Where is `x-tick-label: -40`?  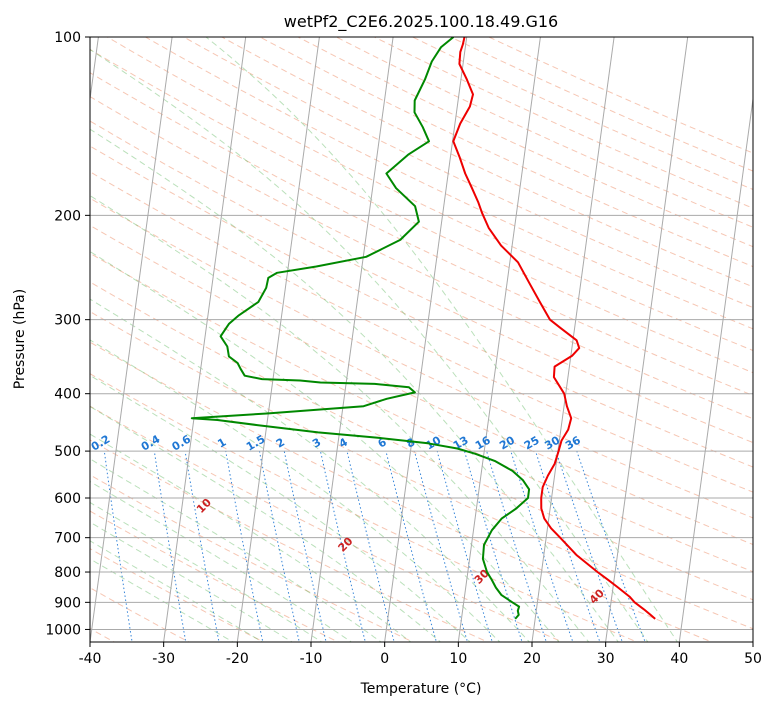
x-tick-label: -40 is located at coordinates (90, 659).